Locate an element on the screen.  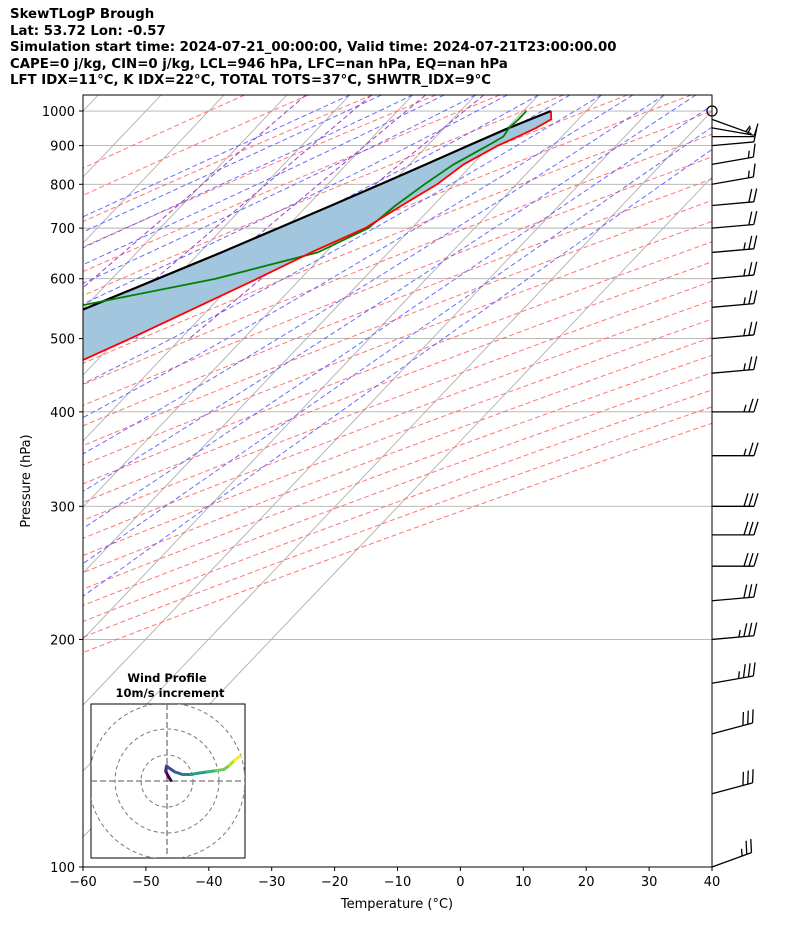
chart-title: SkewTLogP Brough is located at coordinates (82, 14).